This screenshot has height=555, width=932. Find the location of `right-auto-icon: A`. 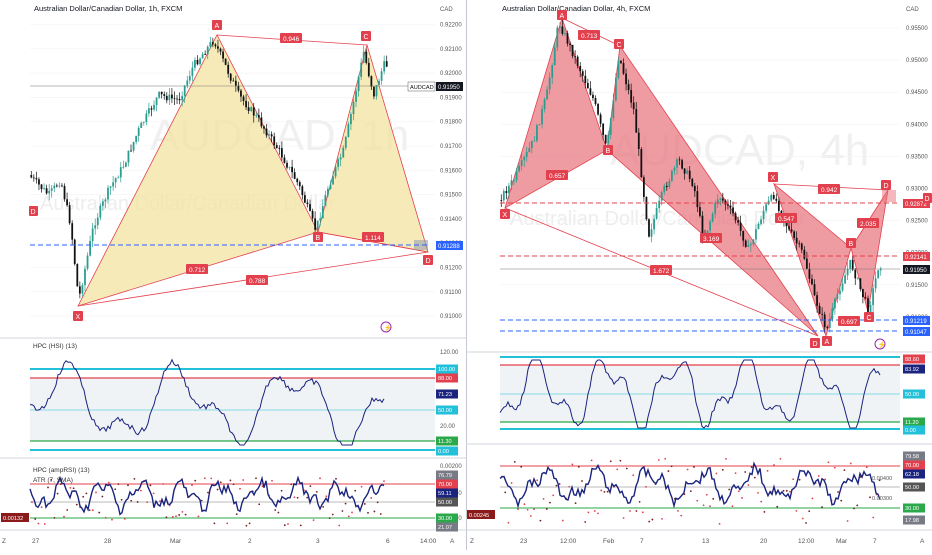

right-auto-icon: A is located at coordinates (922, 541).